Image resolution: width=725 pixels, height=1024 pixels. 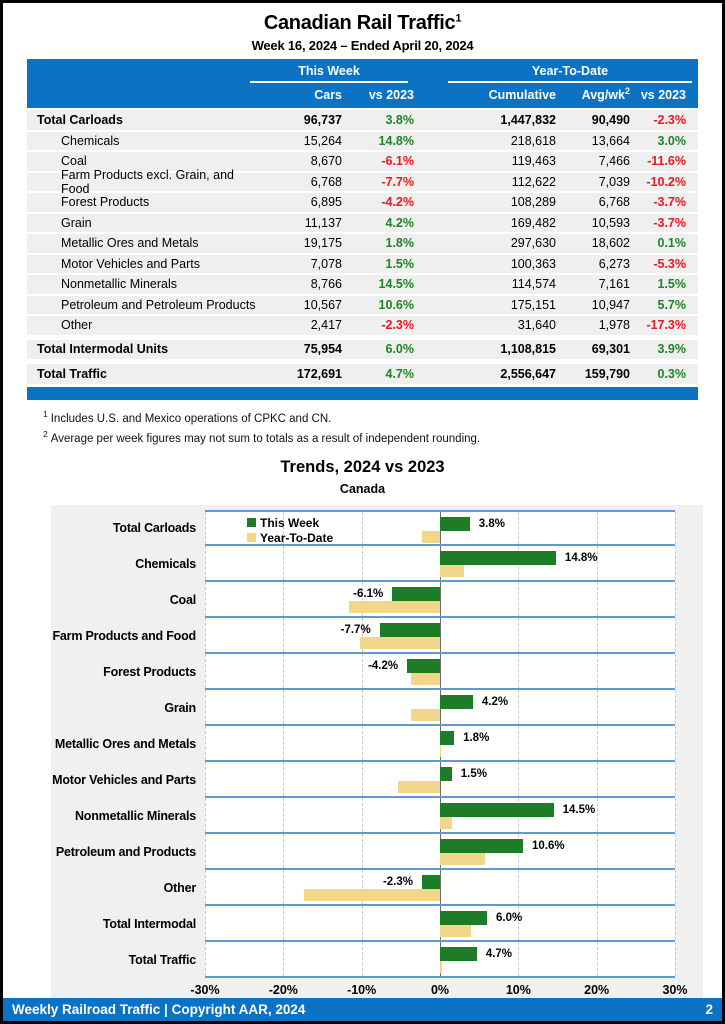 What do you see at coordinates (491, 524) in the screenshot?
I see `bar-value-label: 3.8%` at bounding box center [491, 524].